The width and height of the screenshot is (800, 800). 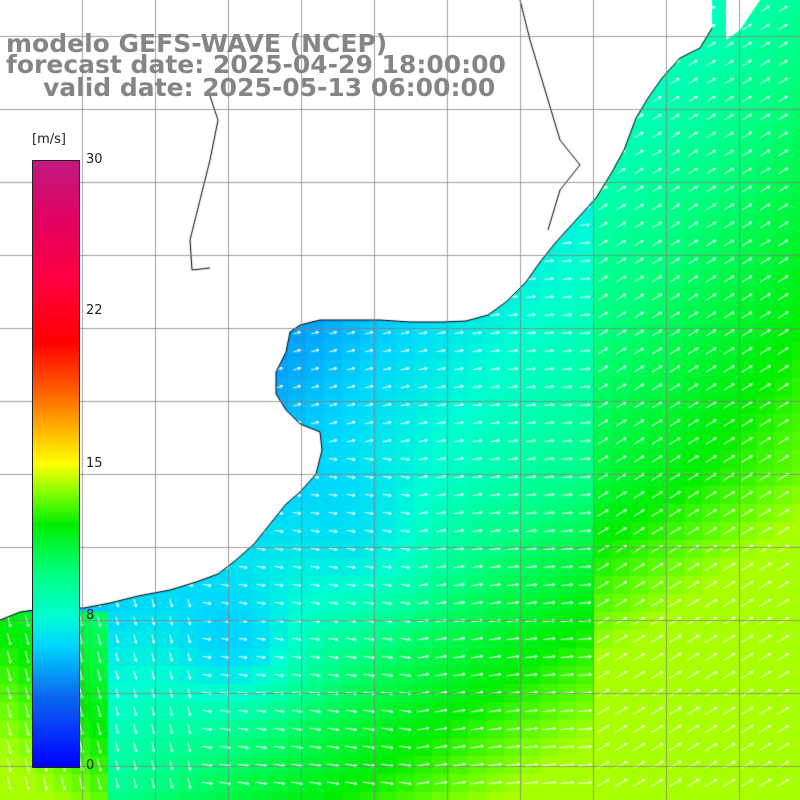 What do you see at coordinates (90, 765) in the screenshot?
I see `colorbar-tick-0: 0` at bounding box center [90, 765].